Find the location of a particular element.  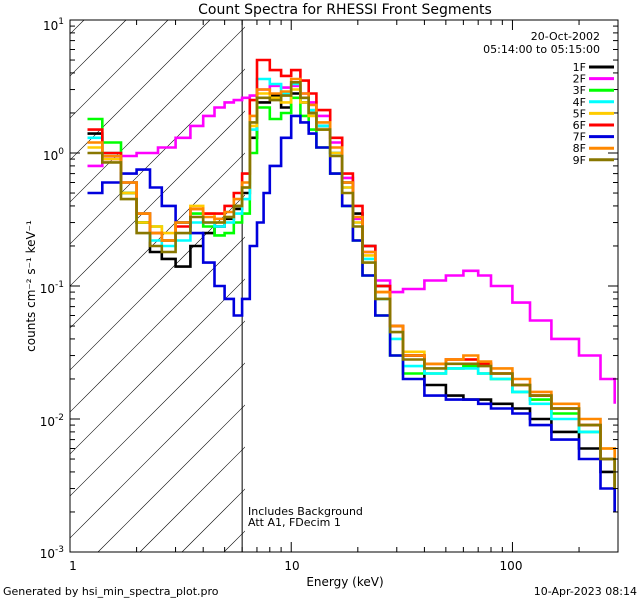

x-tick-label-1: 1 is located at coordinates (73, 566).